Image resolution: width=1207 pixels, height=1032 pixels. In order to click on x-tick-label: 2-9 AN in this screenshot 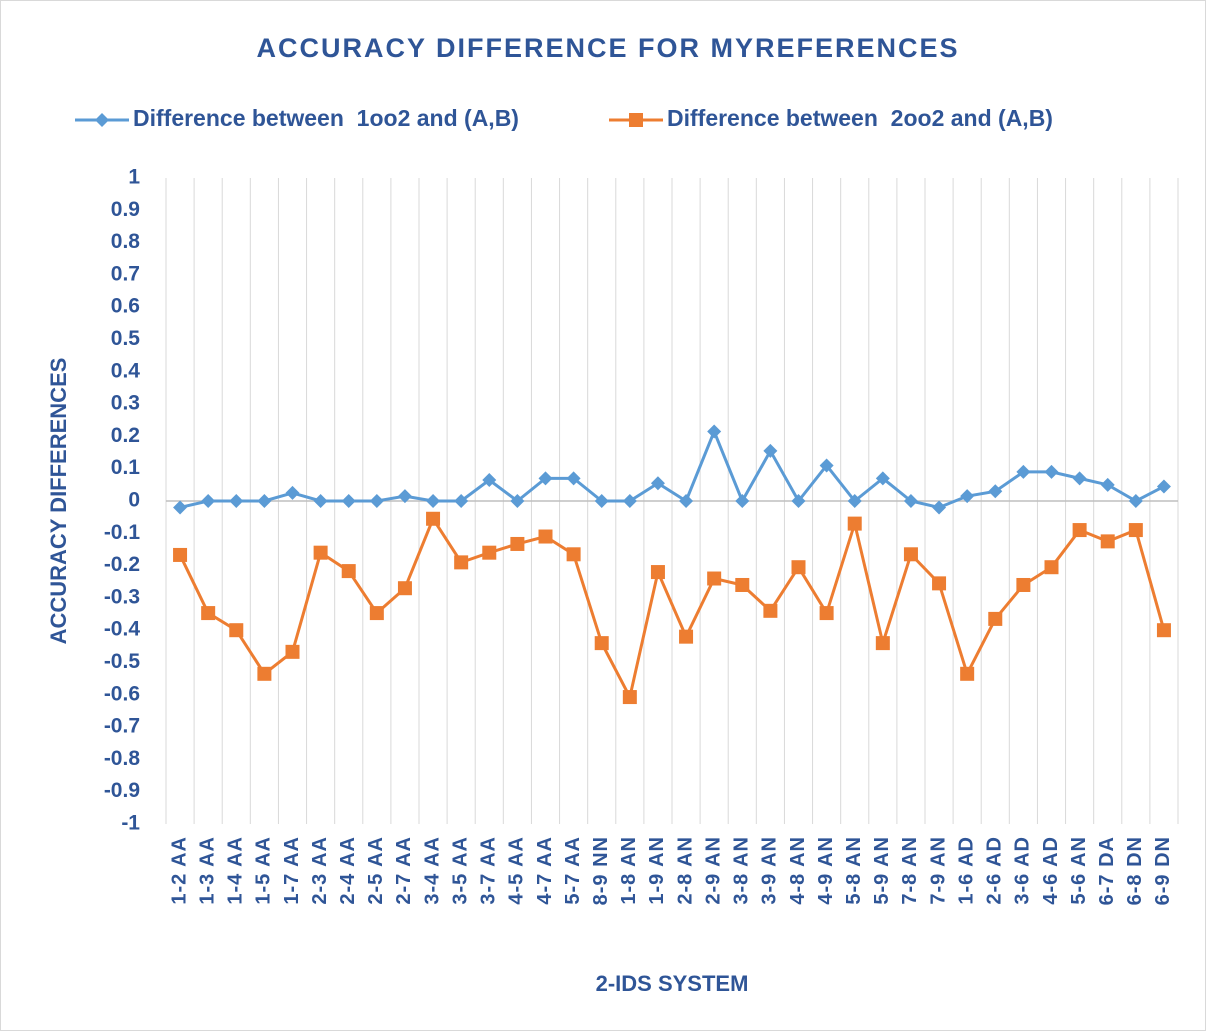, I will do `click(713, 870)`.